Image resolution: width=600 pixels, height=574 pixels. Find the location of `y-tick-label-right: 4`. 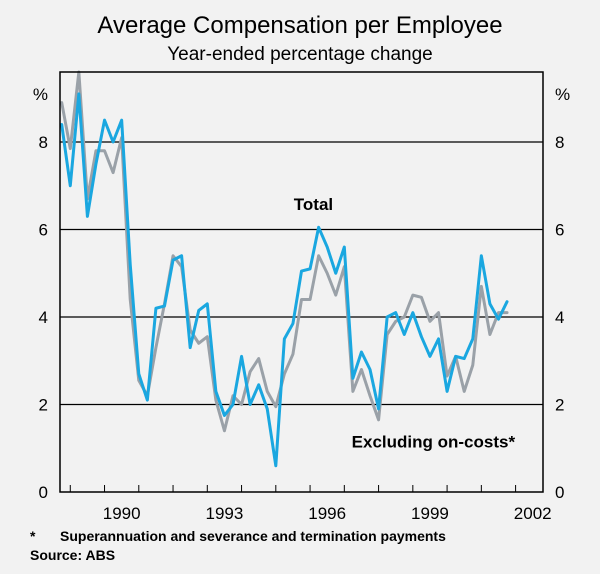

y-tick-label-right: 4 is located at coordinates (559, 317).